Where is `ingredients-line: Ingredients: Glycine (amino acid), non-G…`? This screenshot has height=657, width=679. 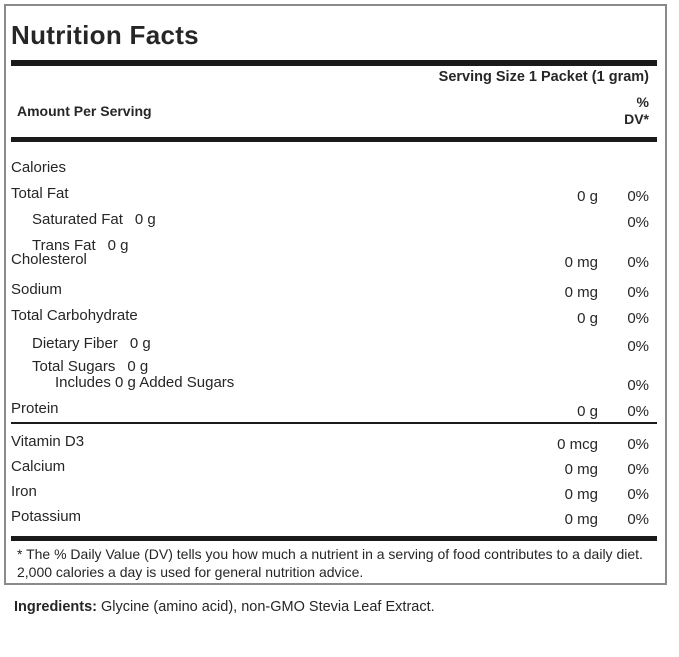 ingredients-line: Ingredients: Glycine (amino acid), non-G… is located at coordinates (336, 607).